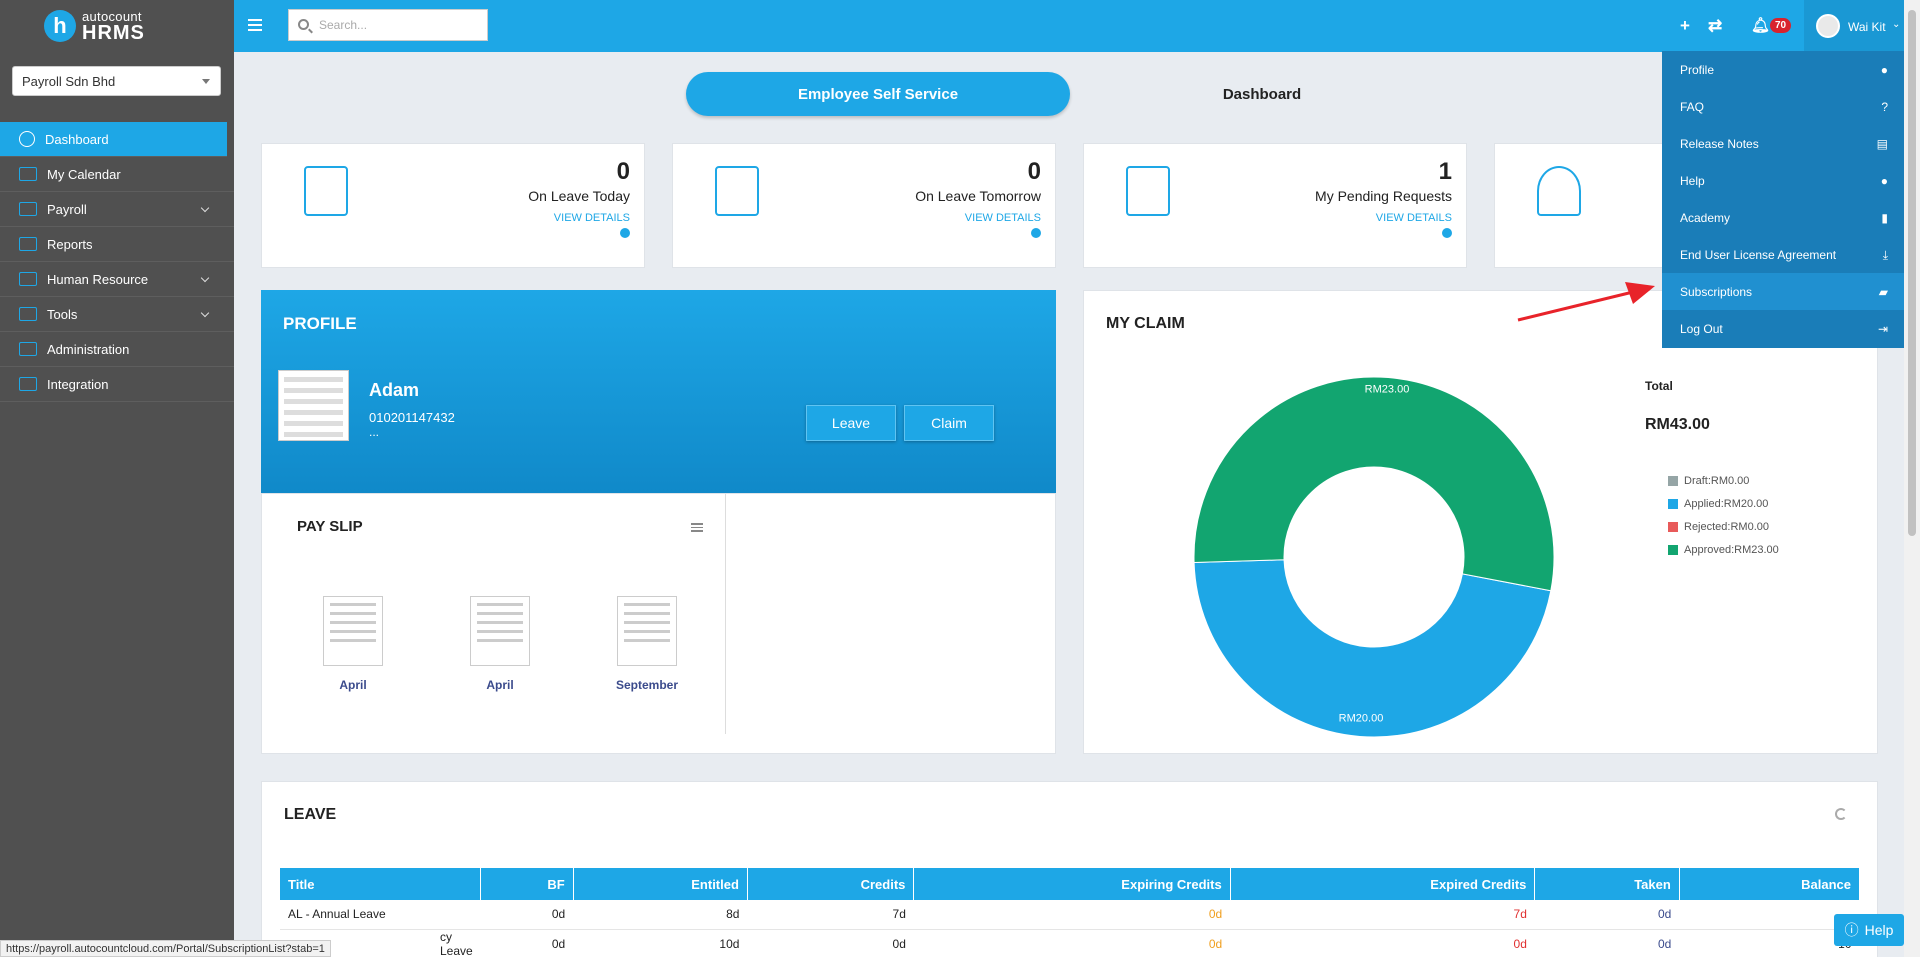 This screenshot has width=1920, height=957. I want to click on user-check-icon, so click(1559, 191).